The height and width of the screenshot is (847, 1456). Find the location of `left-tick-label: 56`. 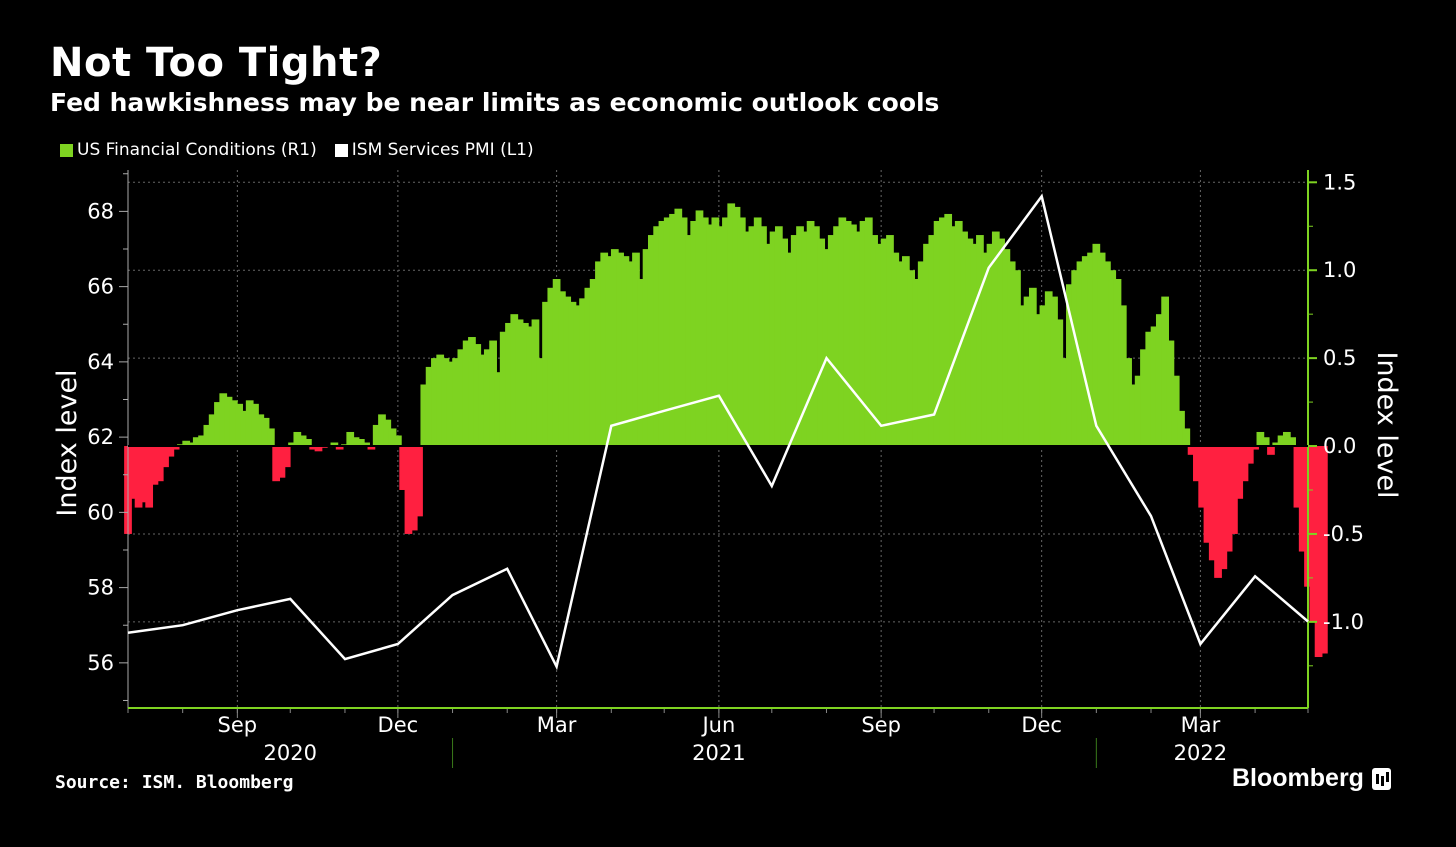

left-tick-label: 56 is located at coordinates (100, 663).